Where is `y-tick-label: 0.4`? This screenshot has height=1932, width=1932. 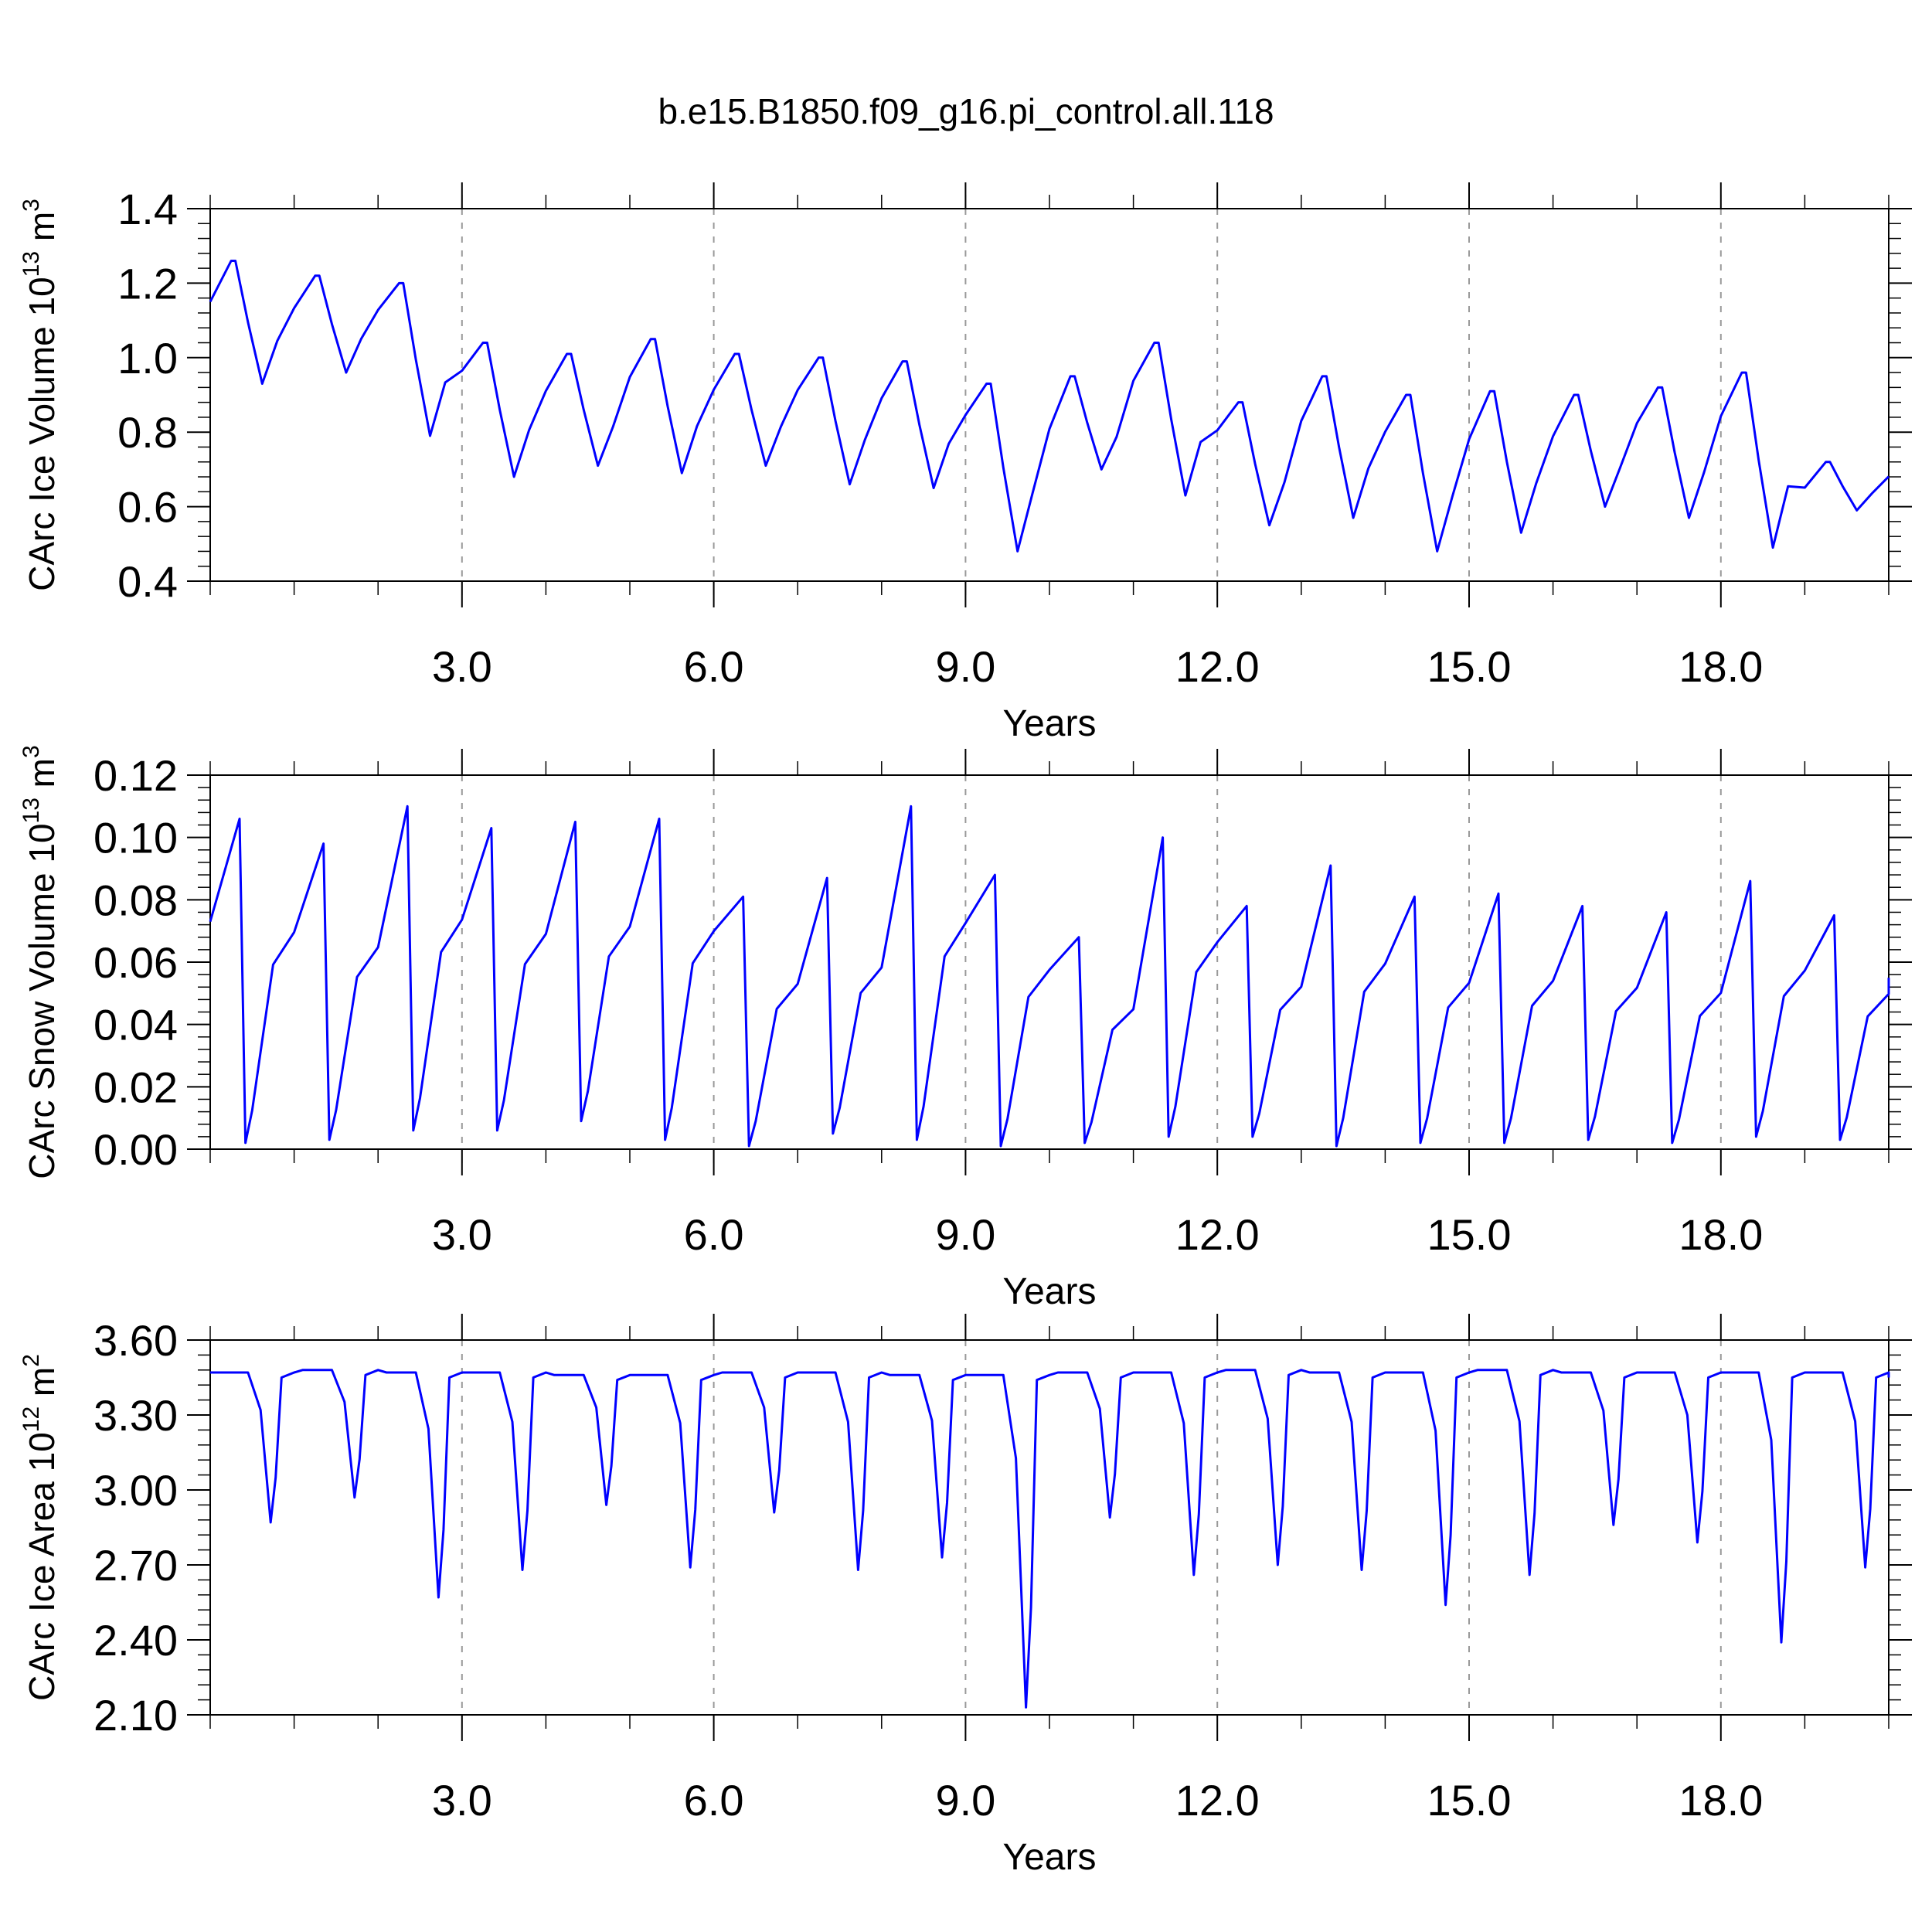
y-tick-label: 0.4 is located at coordinates (147, 581).